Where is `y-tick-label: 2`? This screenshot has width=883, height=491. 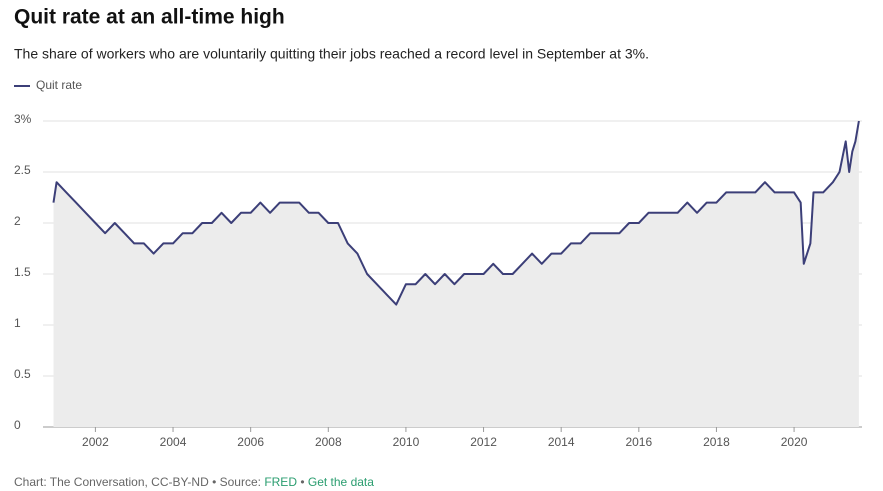
y-tick-label: 2 is located at coordinates (17, 221).